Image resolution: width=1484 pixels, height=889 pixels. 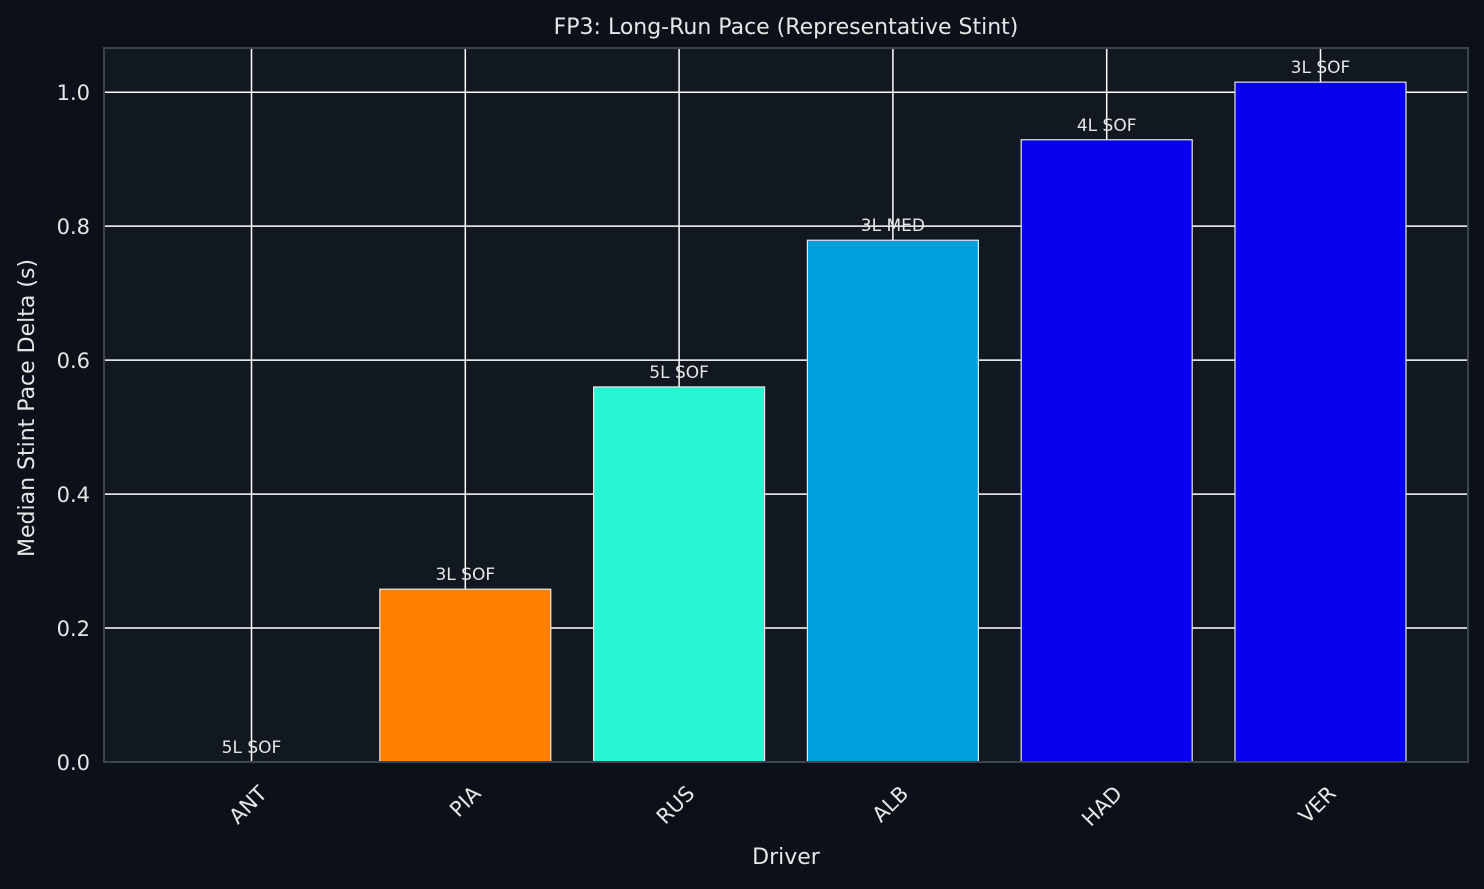 I want to click on y-tick-label: 0.8, so click(x=73, y=227).